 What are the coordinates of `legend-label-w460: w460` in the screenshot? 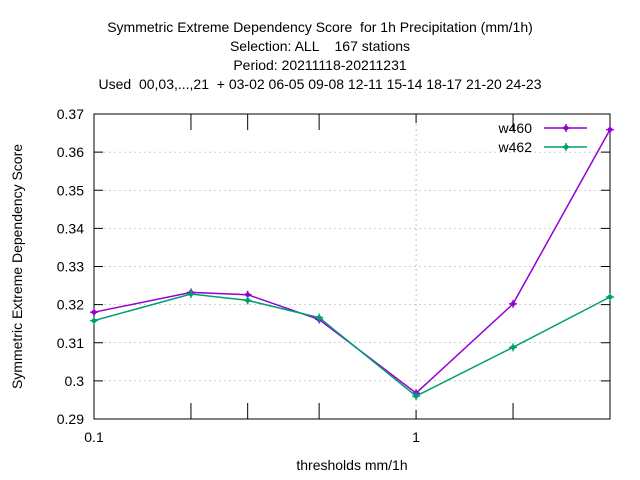 It's located at (515, 128).